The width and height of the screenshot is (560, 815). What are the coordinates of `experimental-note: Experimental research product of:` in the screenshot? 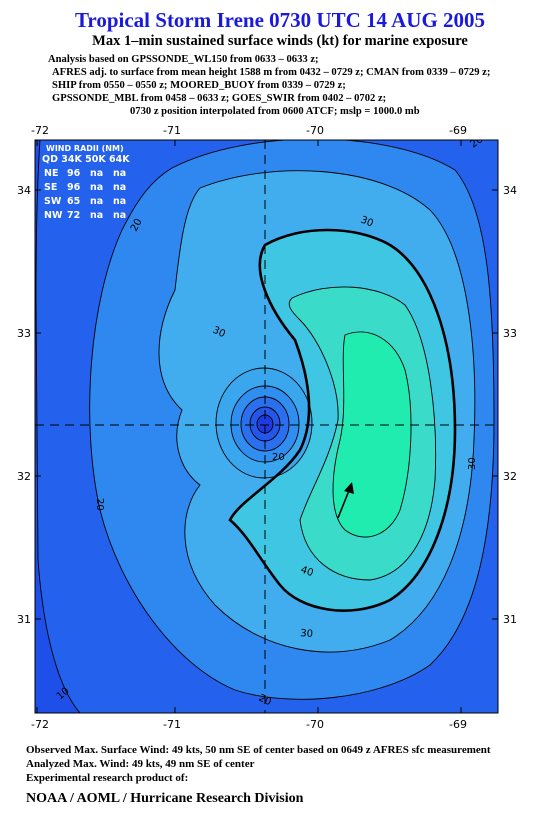 It's located at (107, 778).